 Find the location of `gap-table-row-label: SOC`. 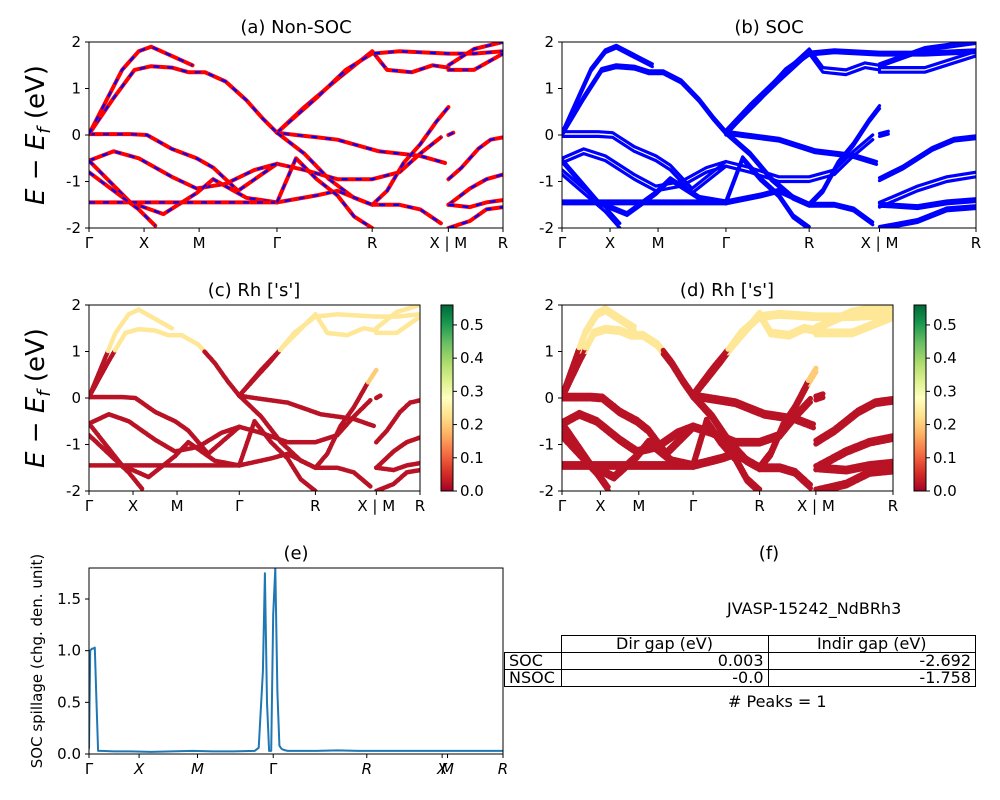

gap-table-row-label: SOC is located at coordinates (533, 661).